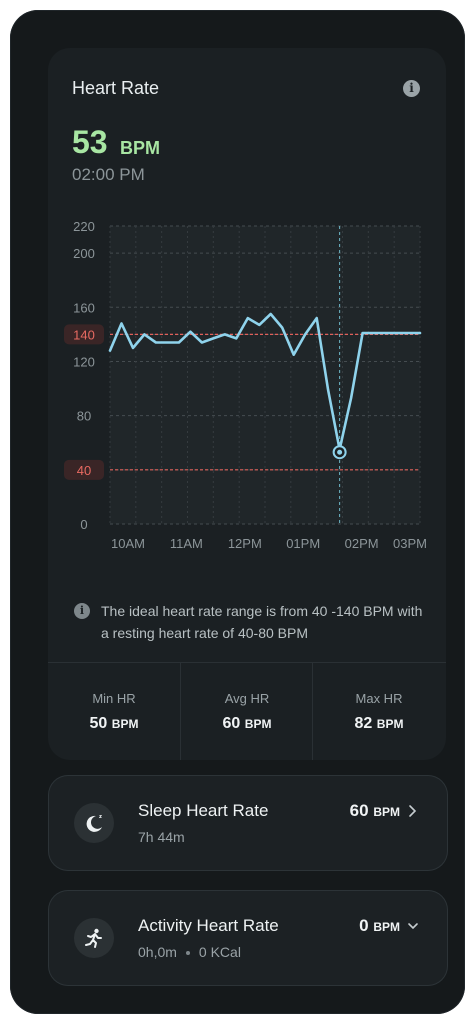  What do you see at coordinates (140, 148) in the screenshot?
I see `current-heart-rate-unit: BPM` at bounding box center [140, 148].